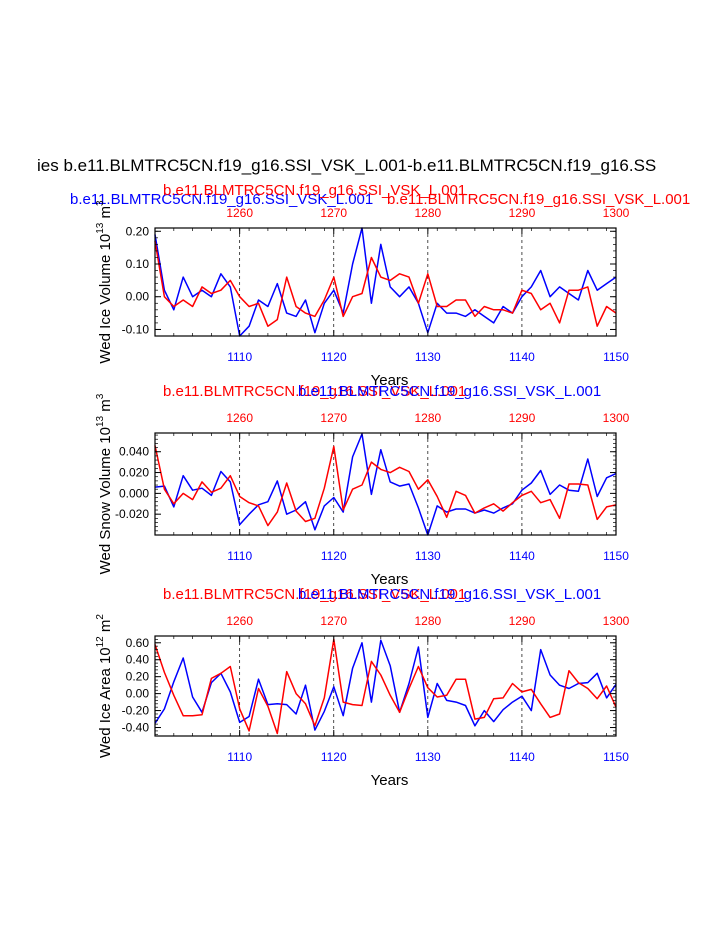 The width and height of the screenshot is (723, 935). I want to click on legend-red: b.e11.BLMTRC5CN.f19_g16.SSI_VSK_L.001, so click(538, 199).